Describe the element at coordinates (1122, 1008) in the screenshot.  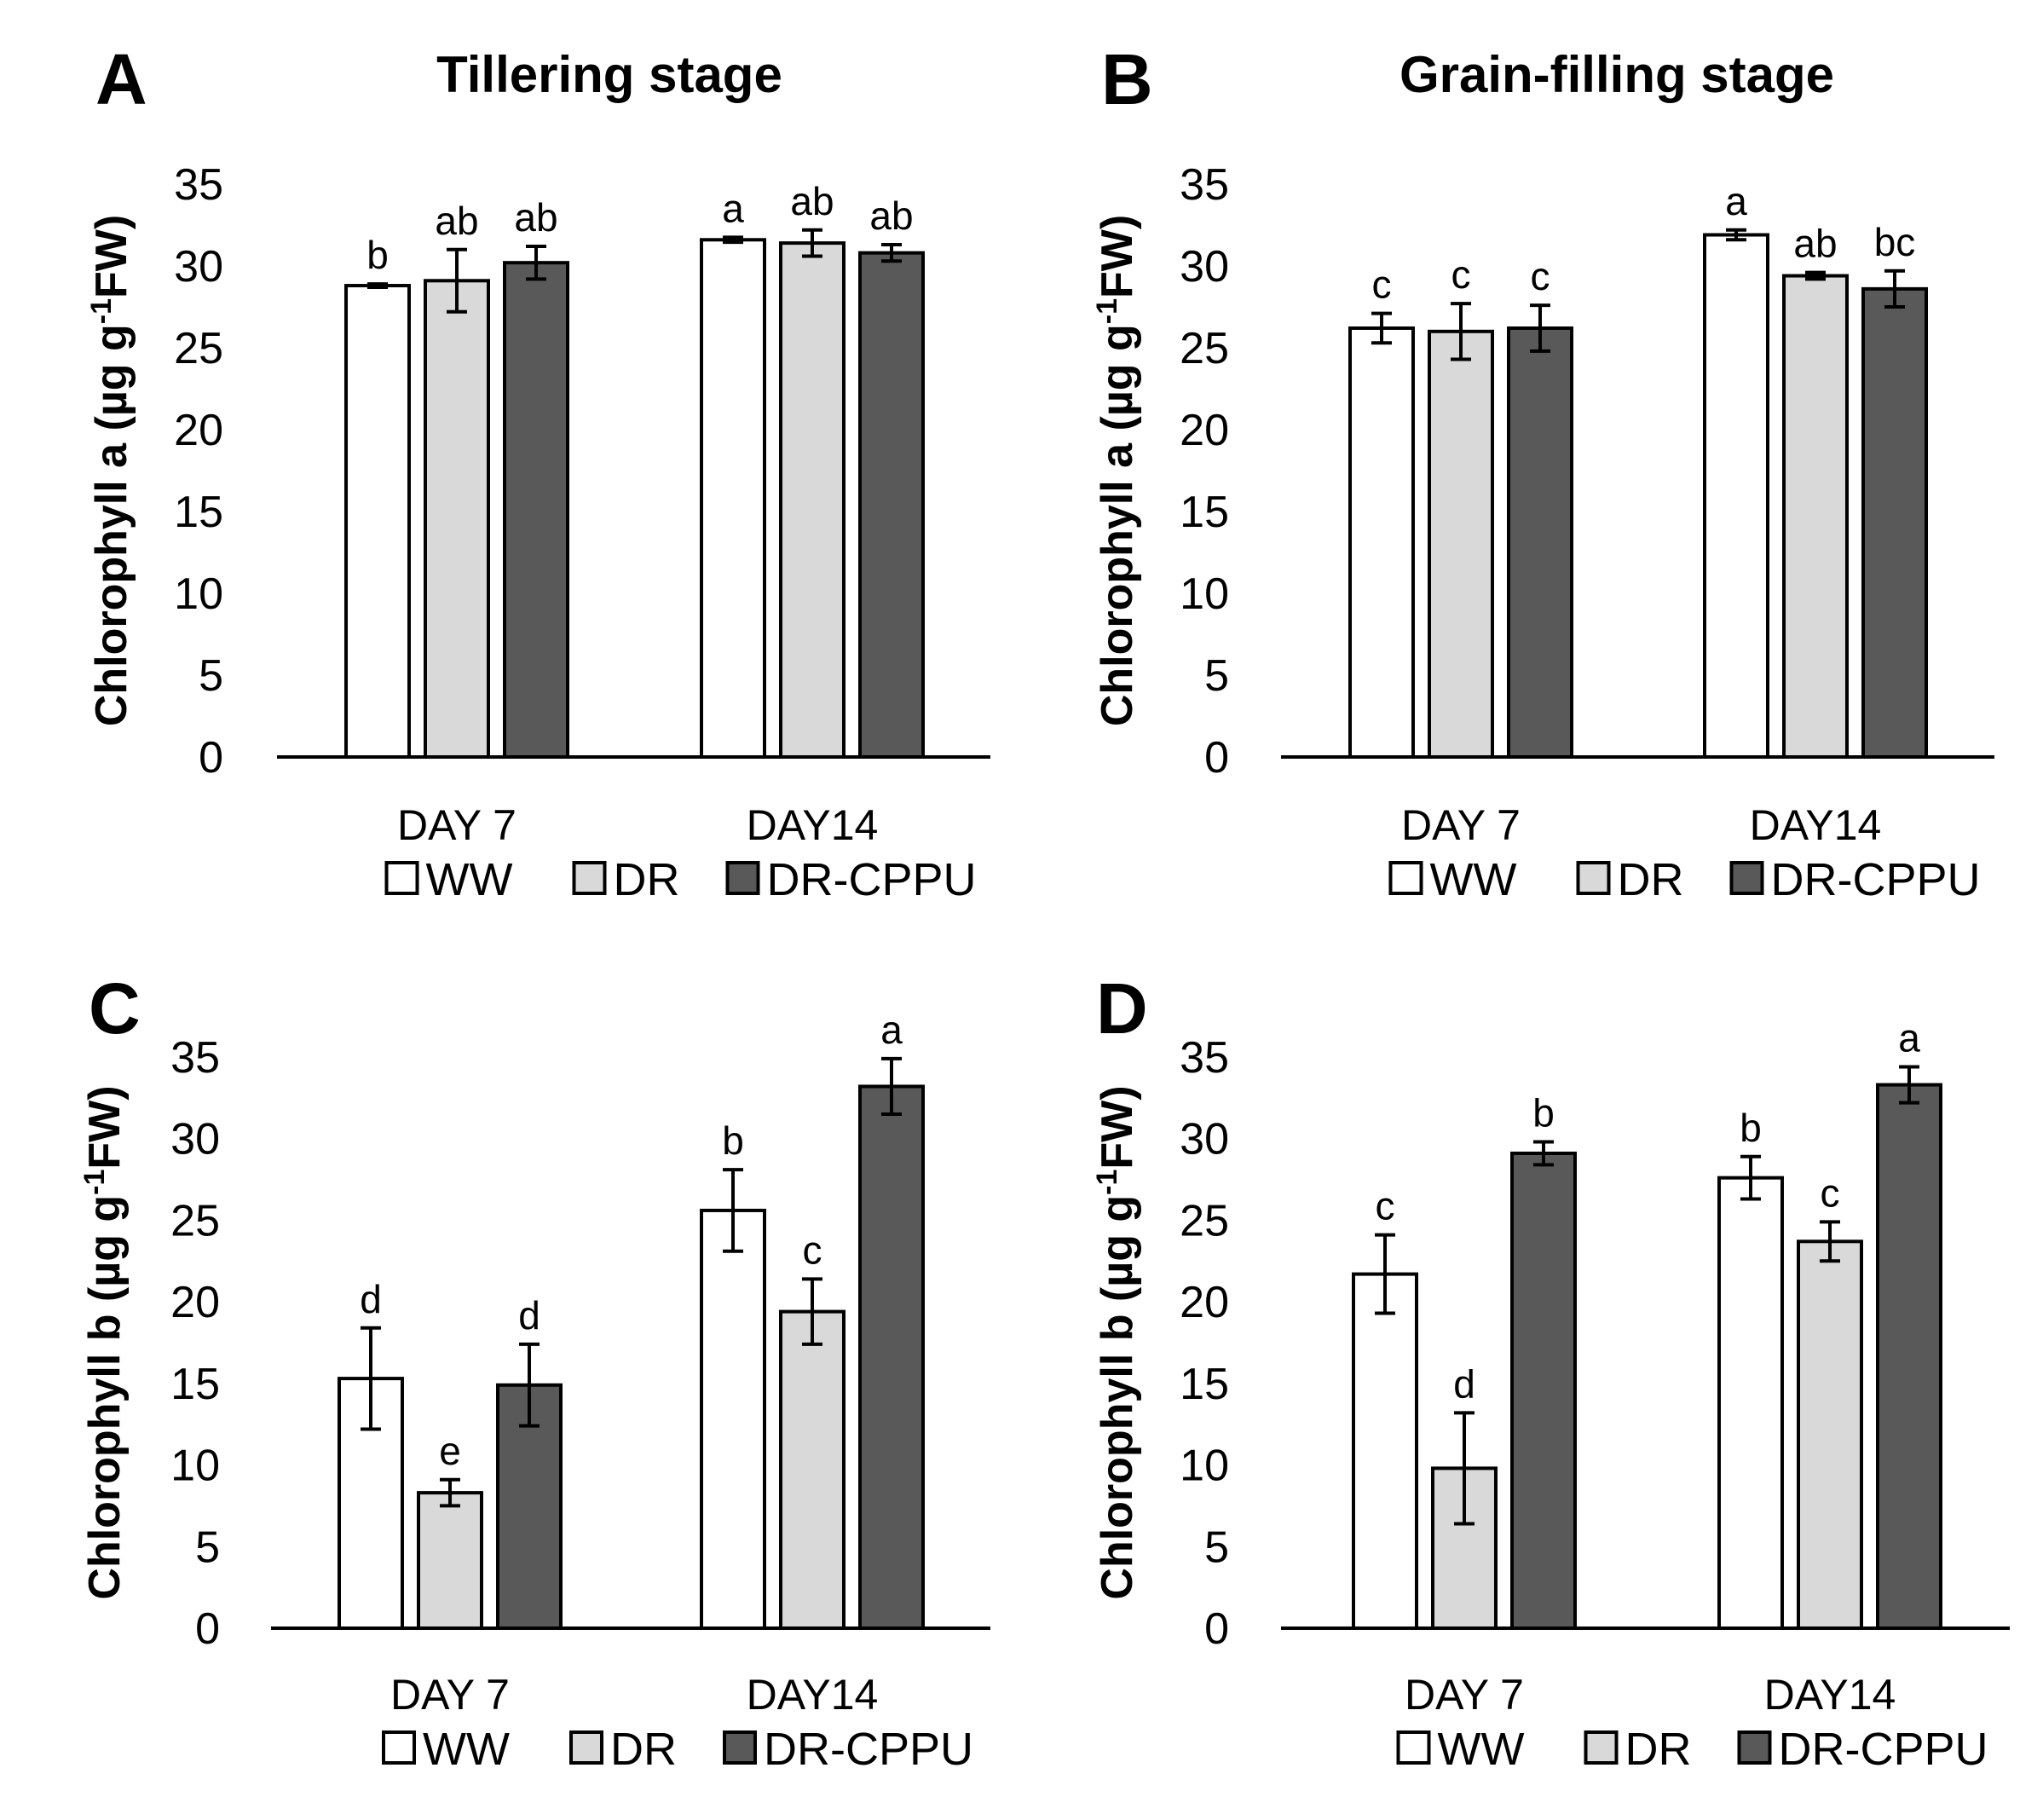
I see `panel-letter: D` at that location.